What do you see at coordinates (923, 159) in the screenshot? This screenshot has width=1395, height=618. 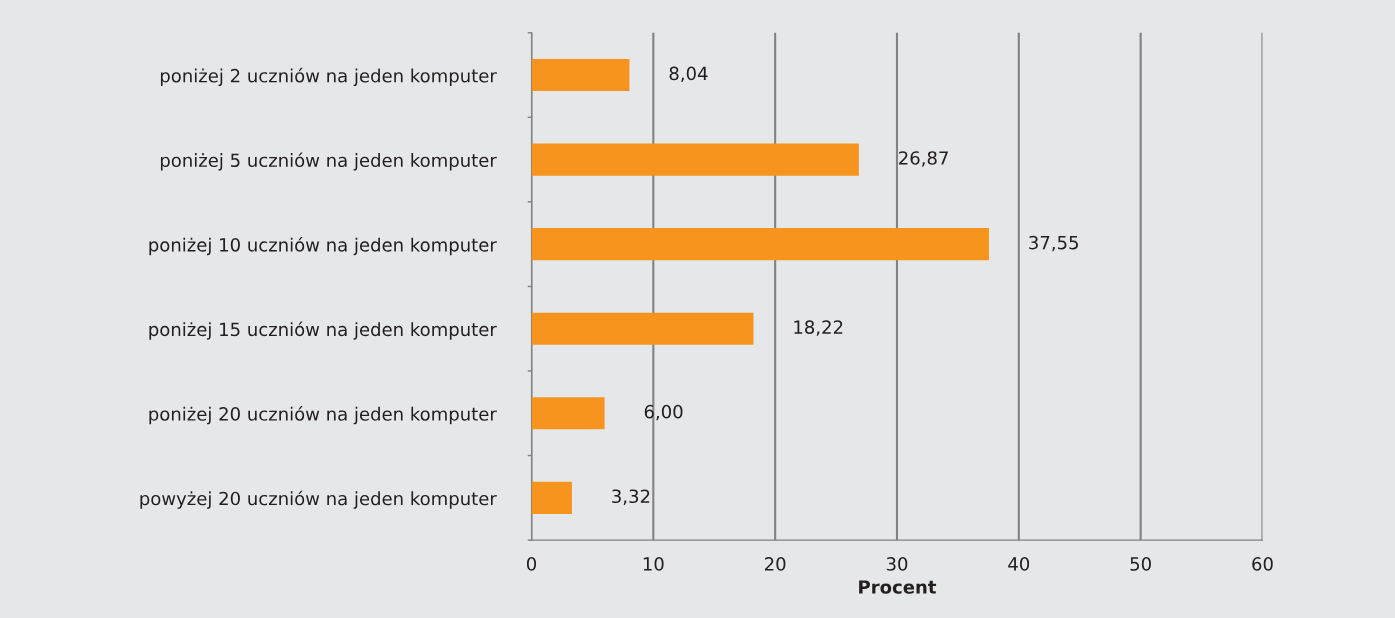 I see `data-label: 26,87` at bounding box center [923, 159].